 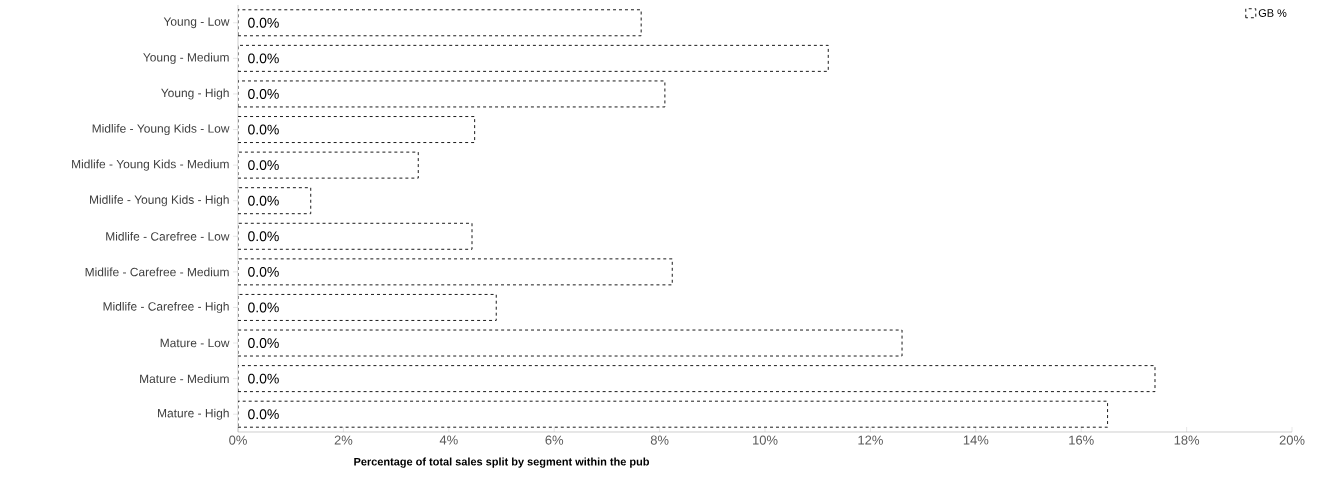 What do you see at coordinates (1292, 440) in the screenshot?
I see `x-tick-label: 20%` at bounding box center [1292, 440].